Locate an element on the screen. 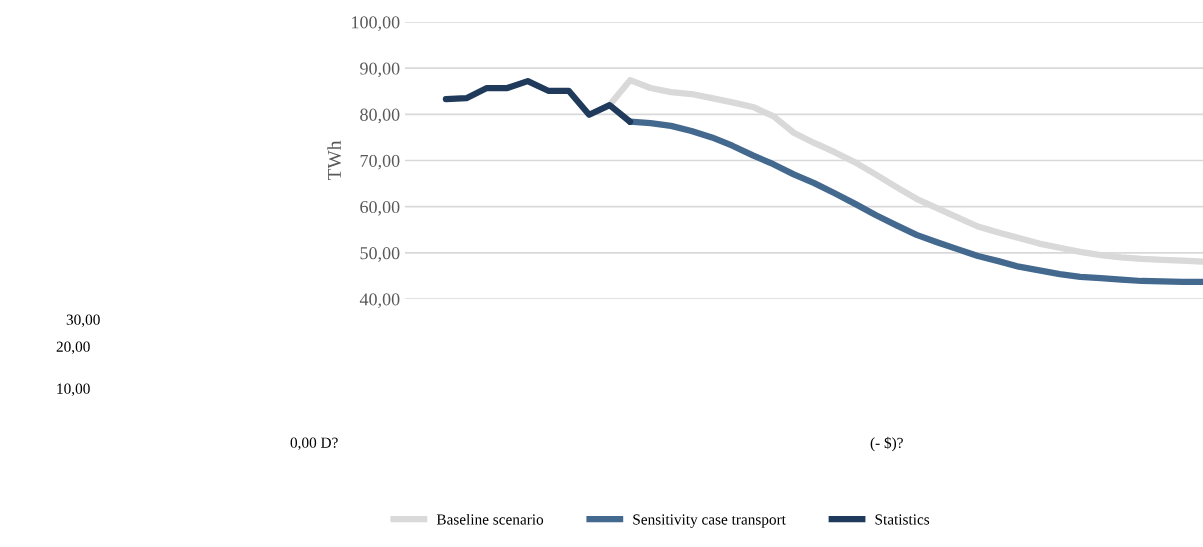  legend-label: Statistics is located at coordinates (902, 519).